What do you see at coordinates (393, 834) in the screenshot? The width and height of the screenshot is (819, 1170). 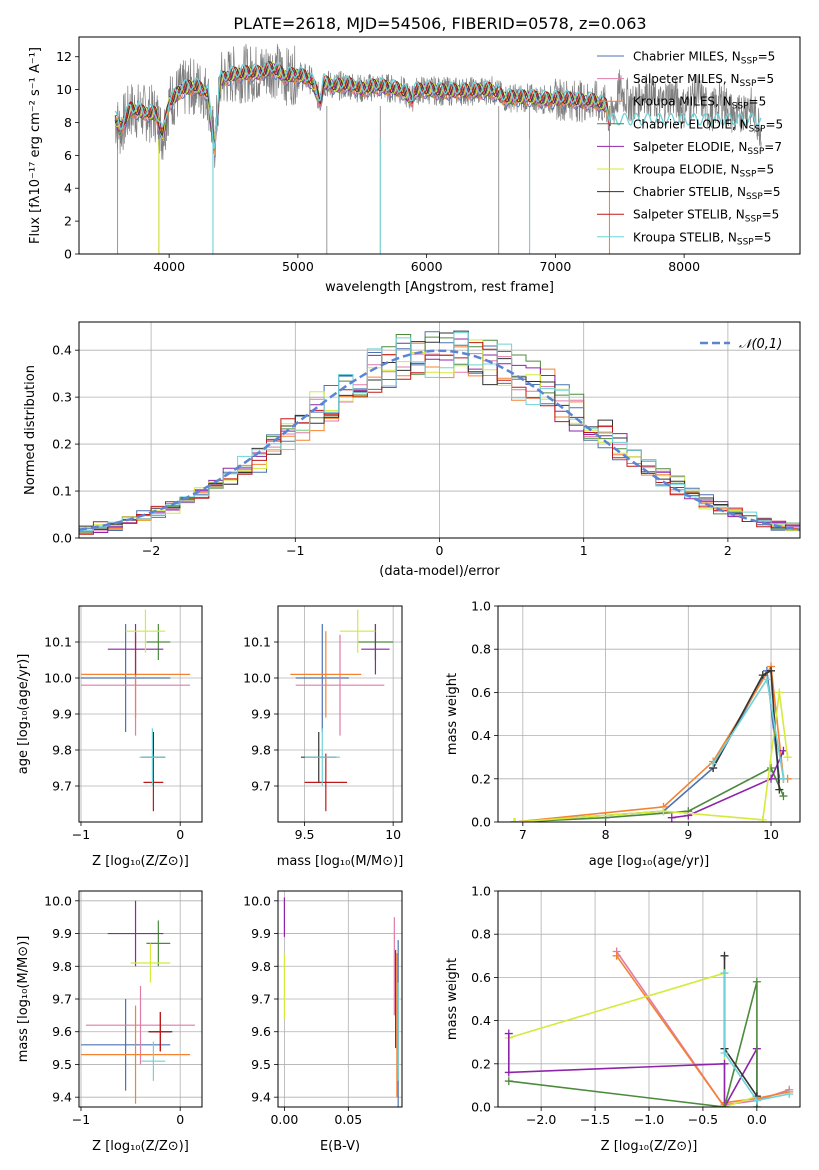 I see `x-tick-label: 10` at bounding box center [393, 834].